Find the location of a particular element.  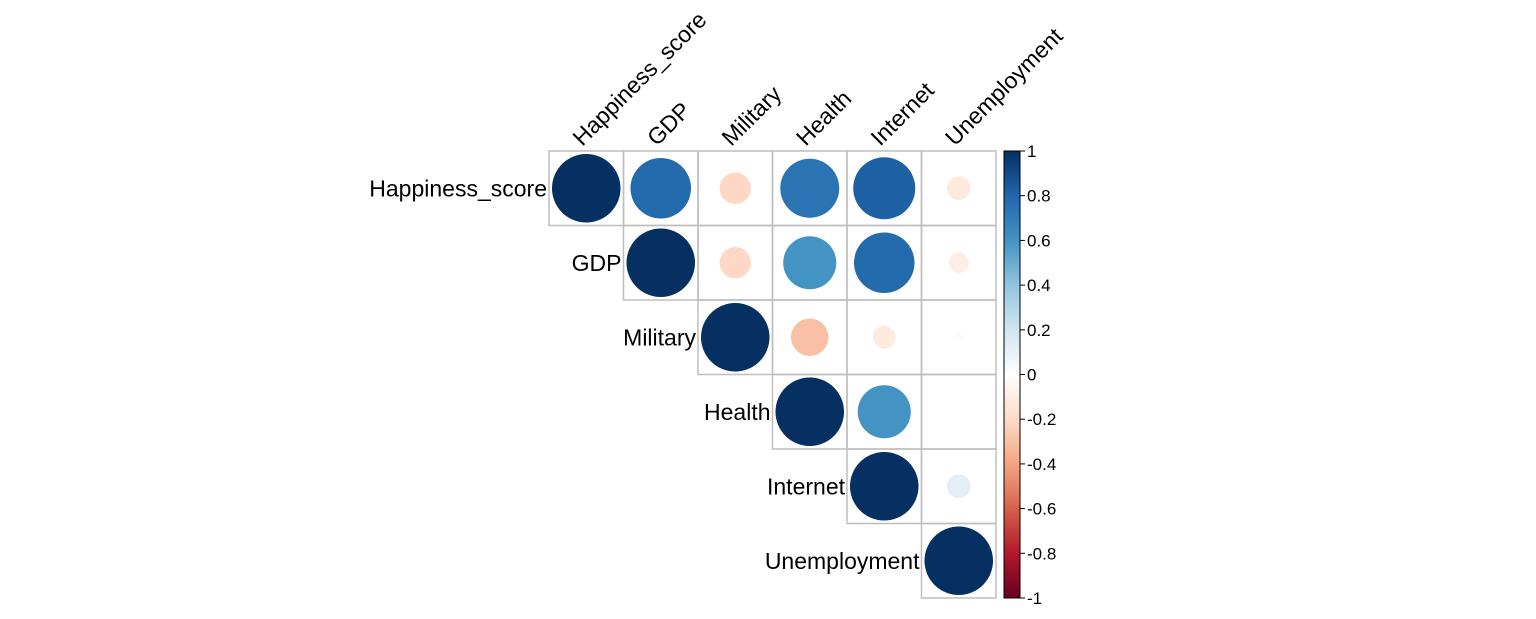

corr-circle-military-health is located at coordinates (809, 337).